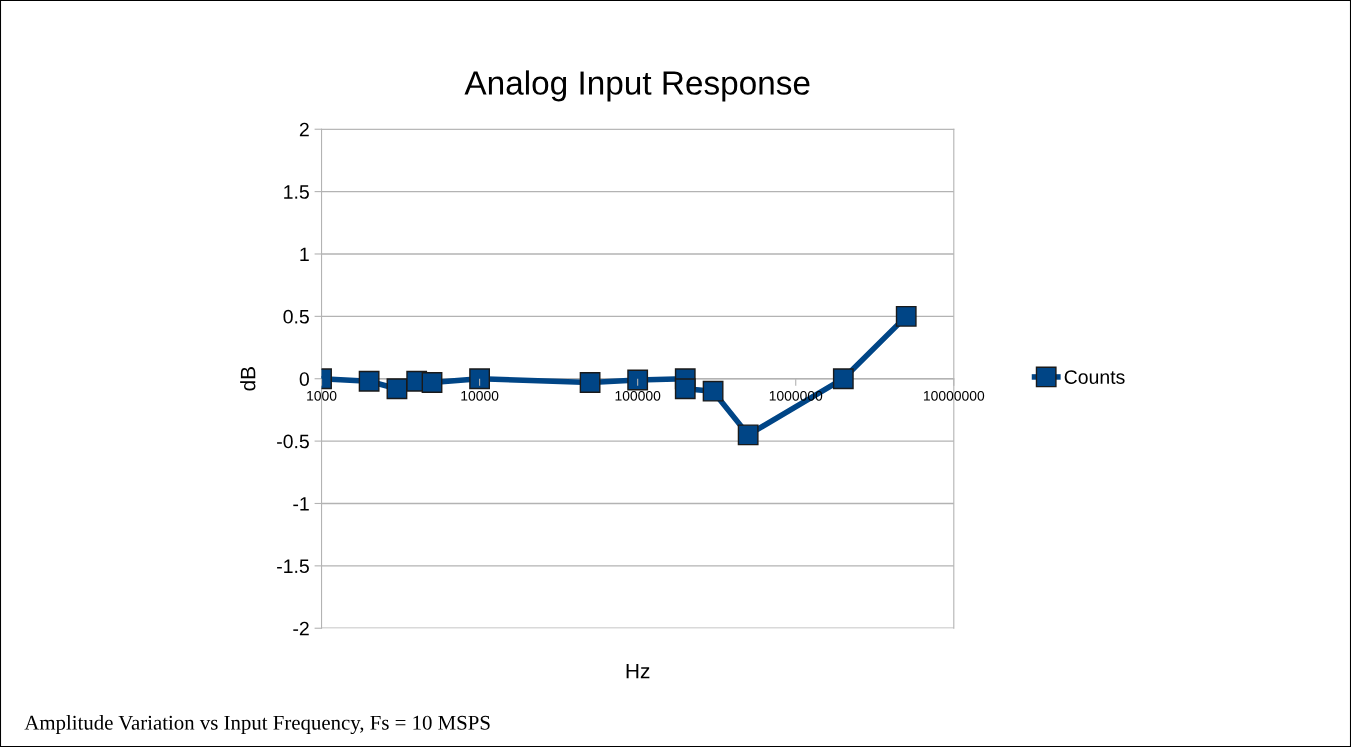 This screenshot has width=1351, height=747. What do you see at coordinates (301, 628) in the screenshot?
I see `y-tick-label: -2` at bounding box center [301, 628].